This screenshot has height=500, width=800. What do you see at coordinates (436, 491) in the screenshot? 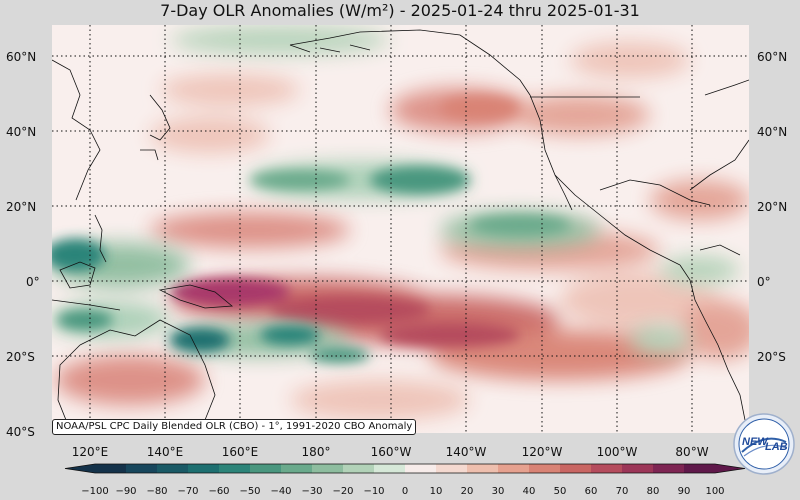
I see `colorbar-tick-label: 10` at bounding box center [436, 491].